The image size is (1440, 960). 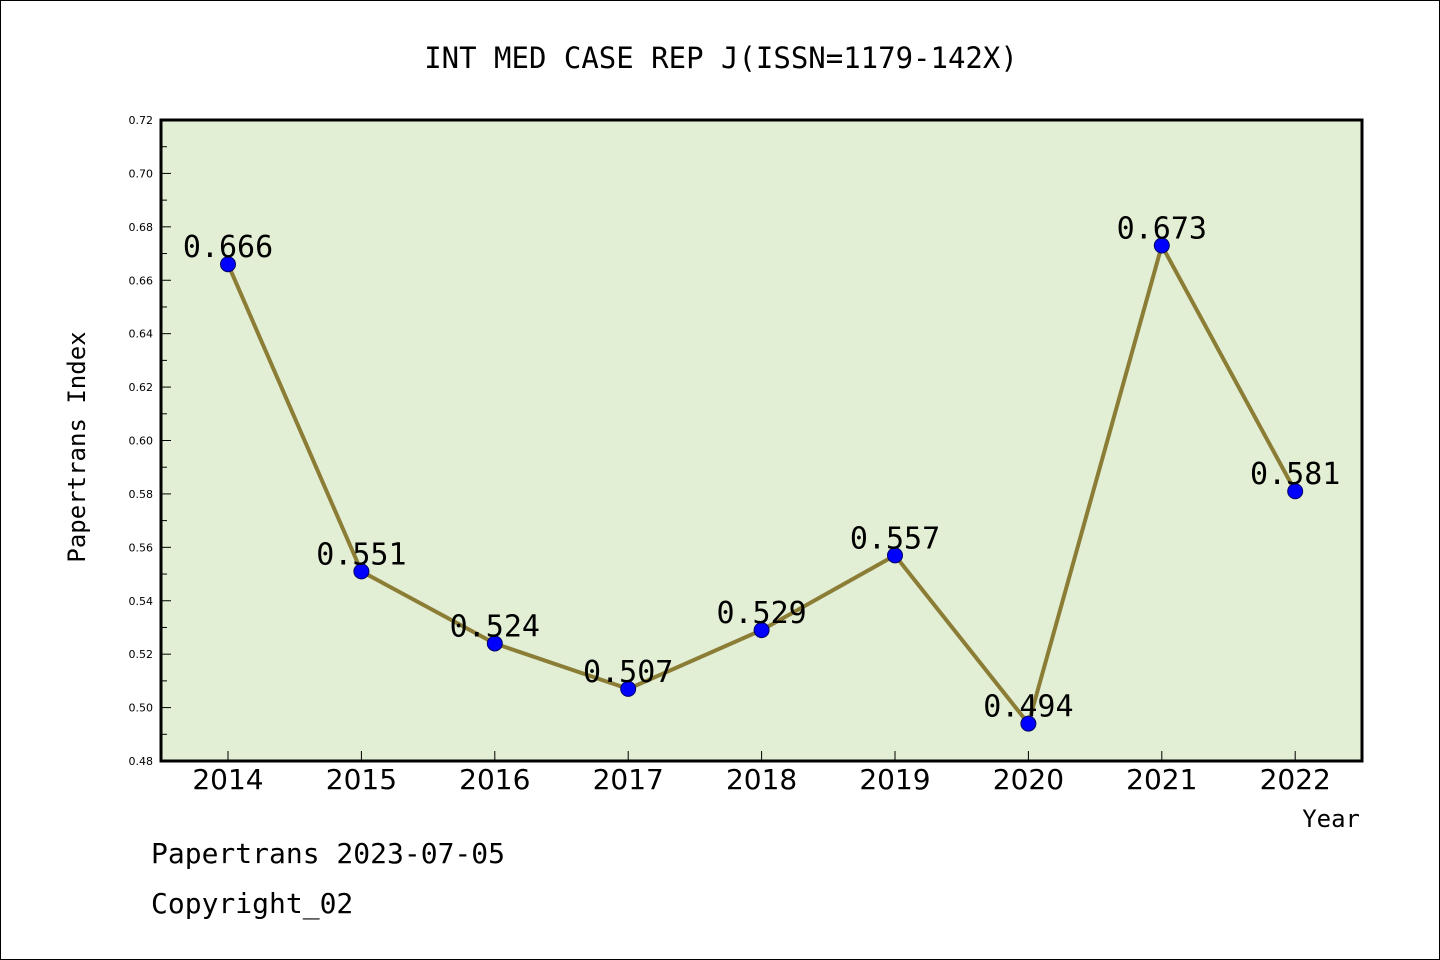 What do you see at coordinates (1161, 779) in the screenshot?
I see `x-tick-label: 2021` at bounding box center [1161, 779].